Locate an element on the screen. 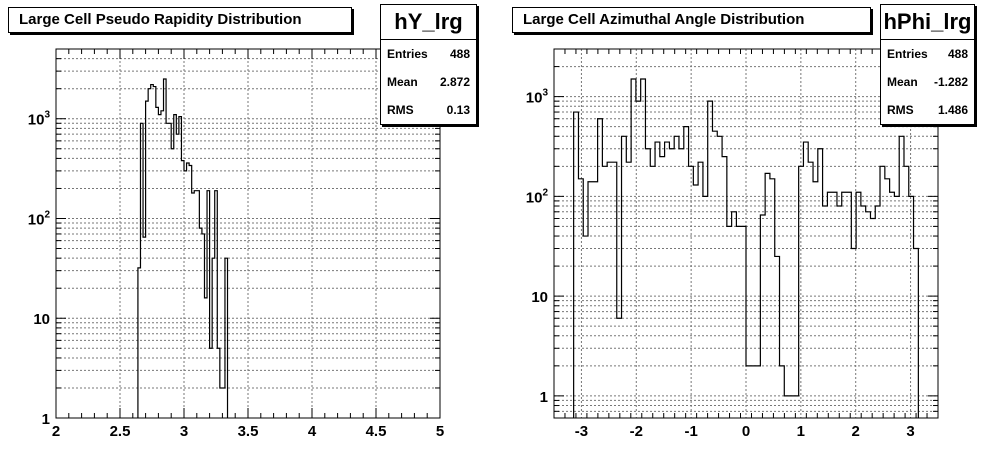  left-stat-rms: RMS 0.13 is located at coordinates (428, 110).